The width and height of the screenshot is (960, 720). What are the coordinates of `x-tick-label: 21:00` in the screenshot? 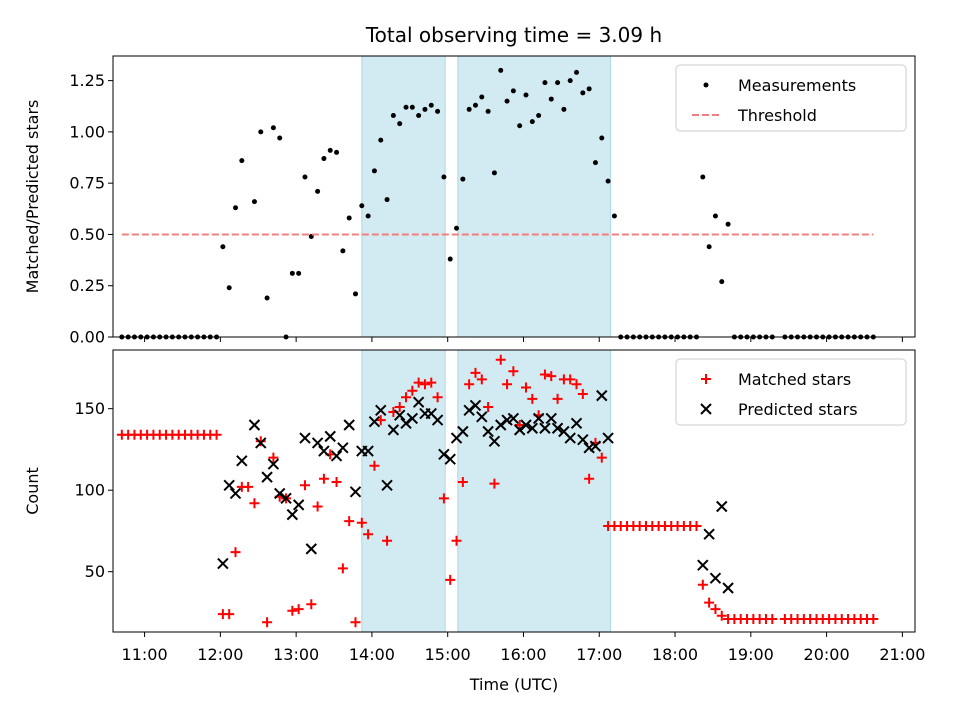 It's located at (902, 654).